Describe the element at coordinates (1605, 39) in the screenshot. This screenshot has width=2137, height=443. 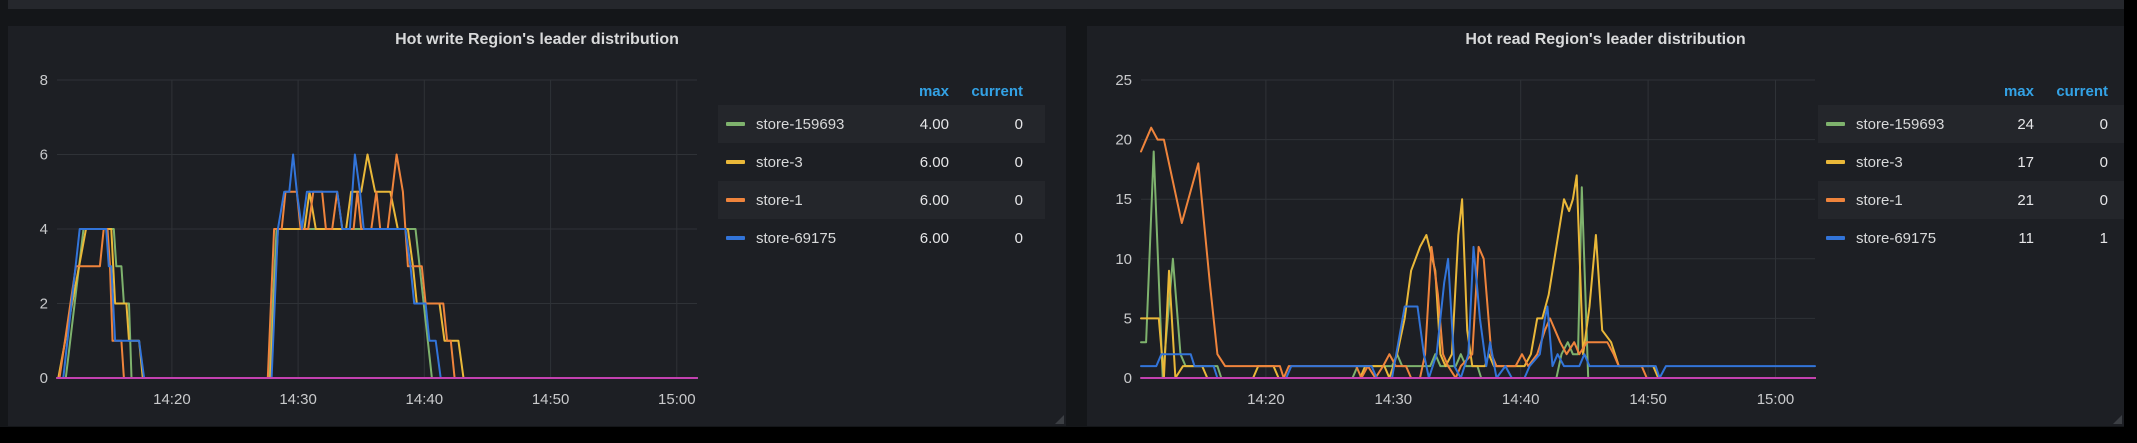
I see `panel-title-hot-read: Hot read Region's leader distribution` at that location.